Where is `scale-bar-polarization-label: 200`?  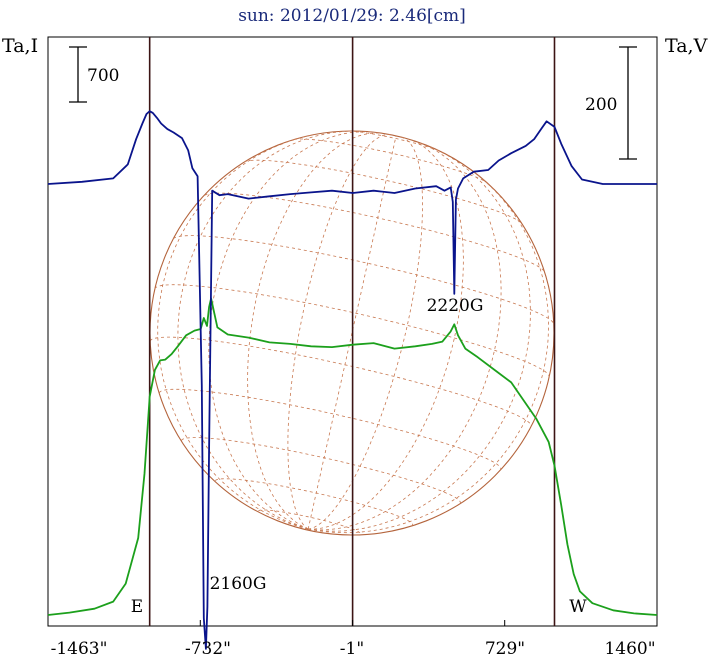
scale-bar-polarization-label: 200 is located at coordinates (601, 105).